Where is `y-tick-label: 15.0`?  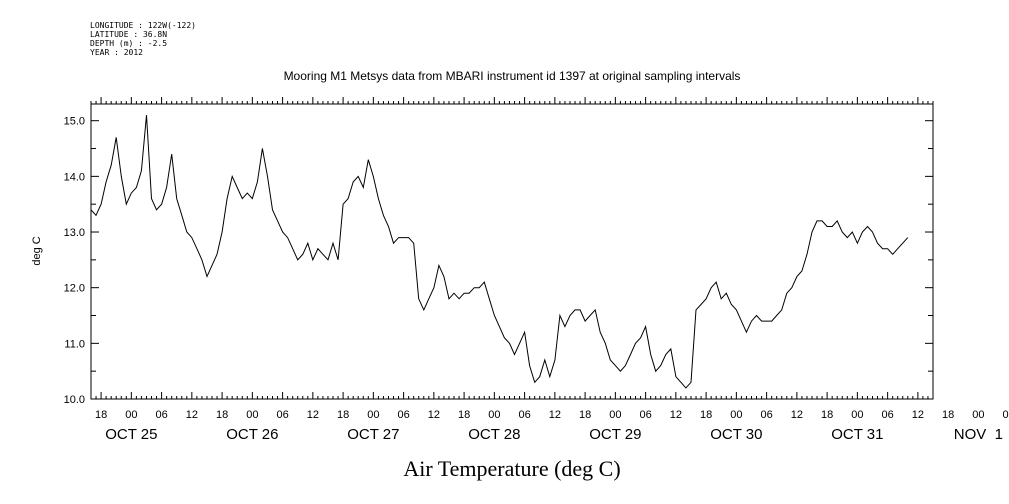 y-tick-label: 15.0 is located at coordinates (74, 122).